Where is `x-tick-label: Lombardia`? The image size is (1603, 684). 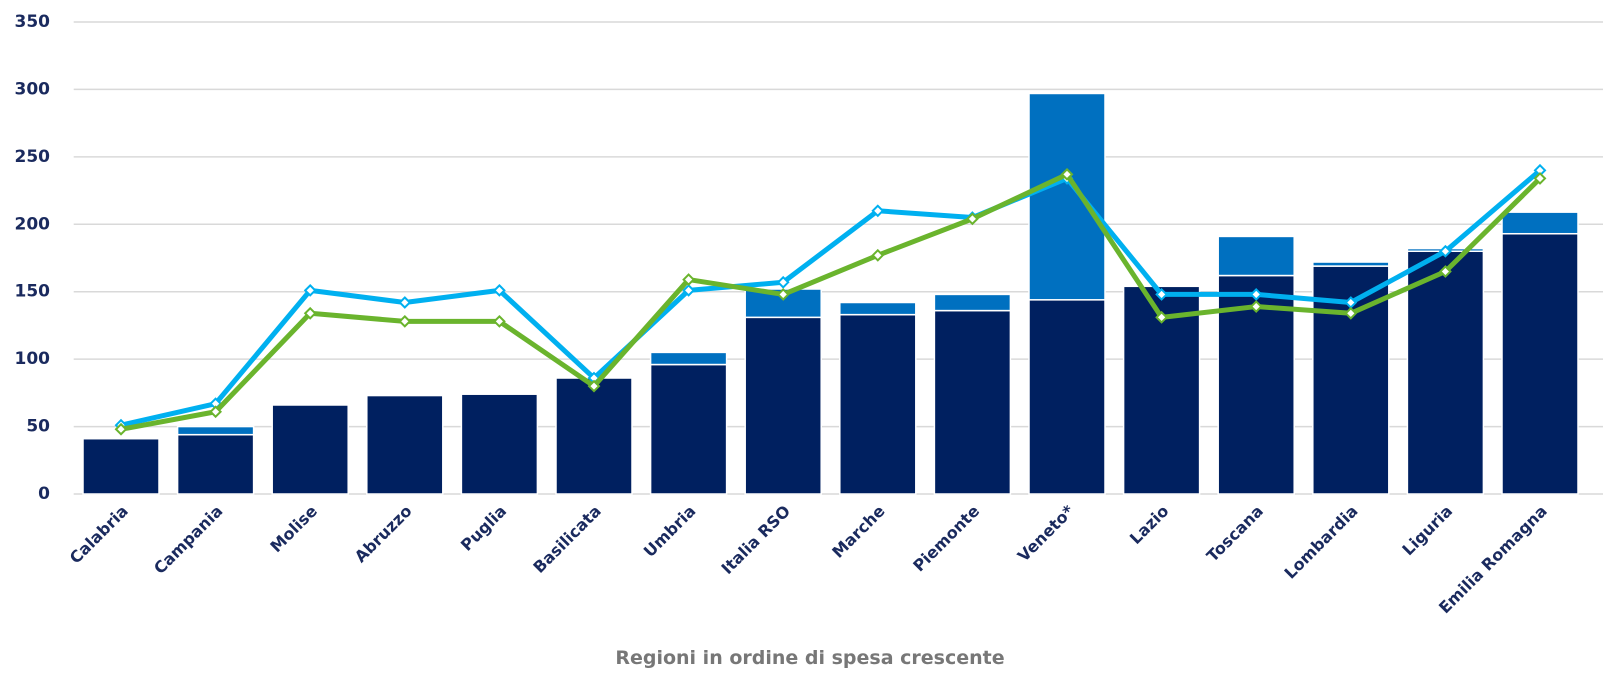 x-tick-label: Lombardia is located at coordinates (1320, 541).